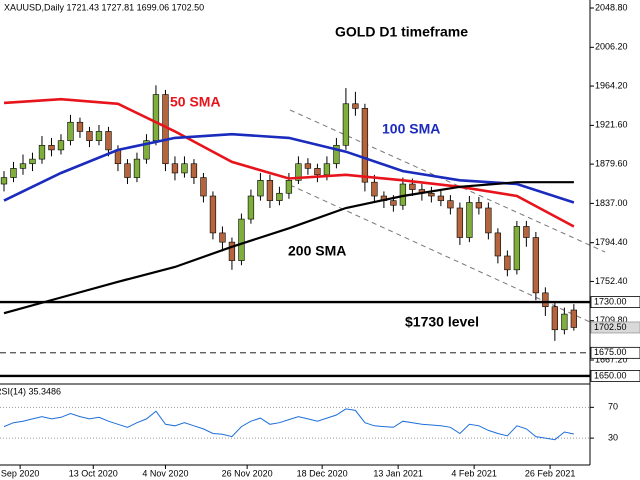  I want to click on sma-label: 200 SMA, so click(317, 251).